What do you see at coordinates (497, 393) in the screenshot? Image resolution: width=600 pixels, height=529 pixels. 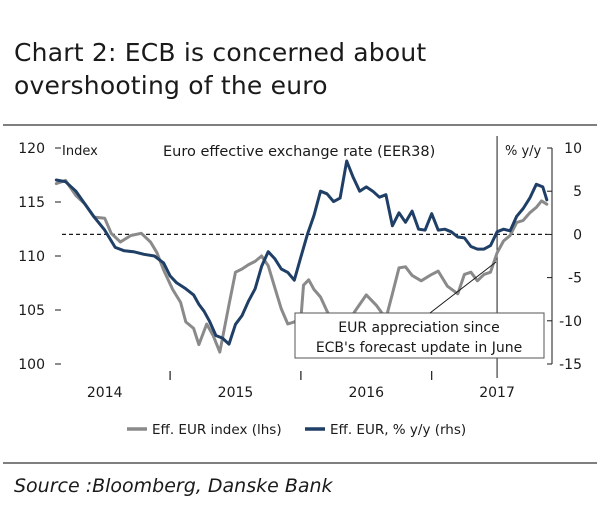 I see `x-axis-year-label: 2017` at bounding box center [497, 393].